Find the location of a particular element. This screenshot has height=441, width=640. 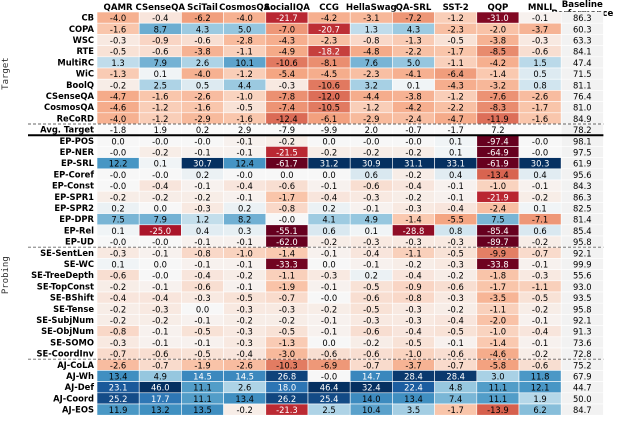

cell-value-ep-pos-qamr: 0.0 is located at coordinates (117, 141).